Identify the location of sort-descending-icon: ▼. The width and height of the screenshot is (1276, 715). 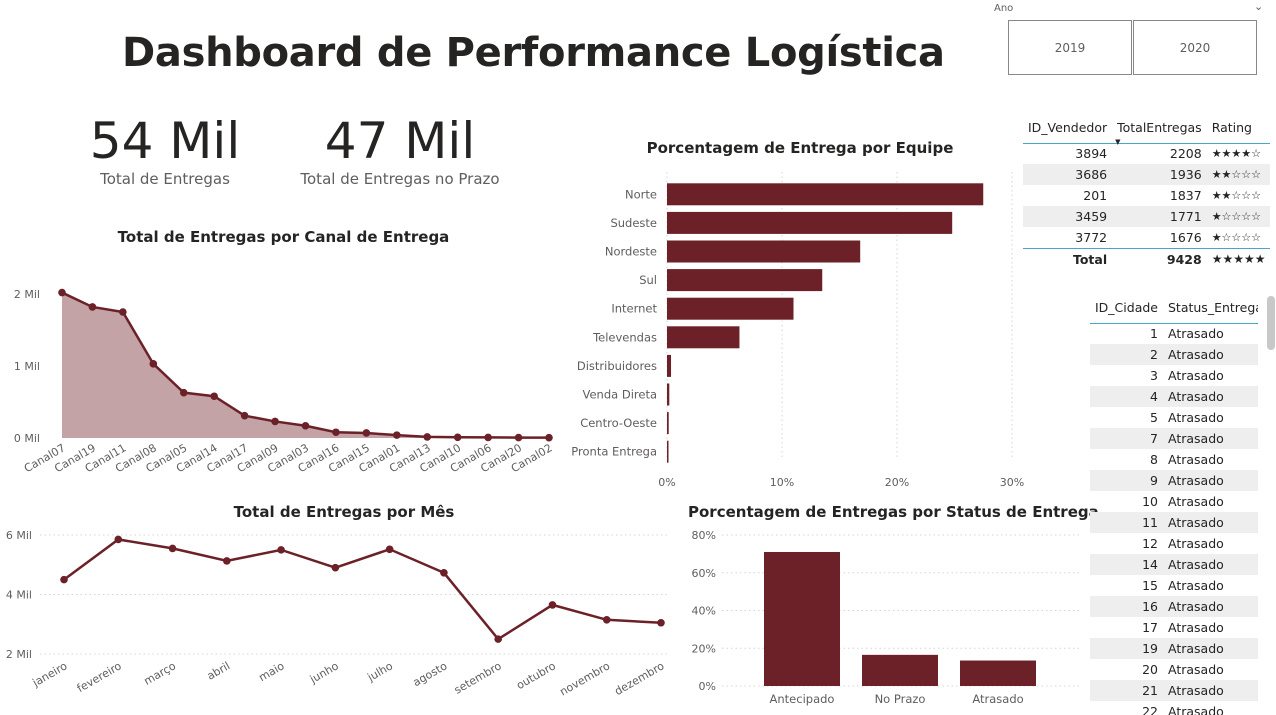
(1118, 141).